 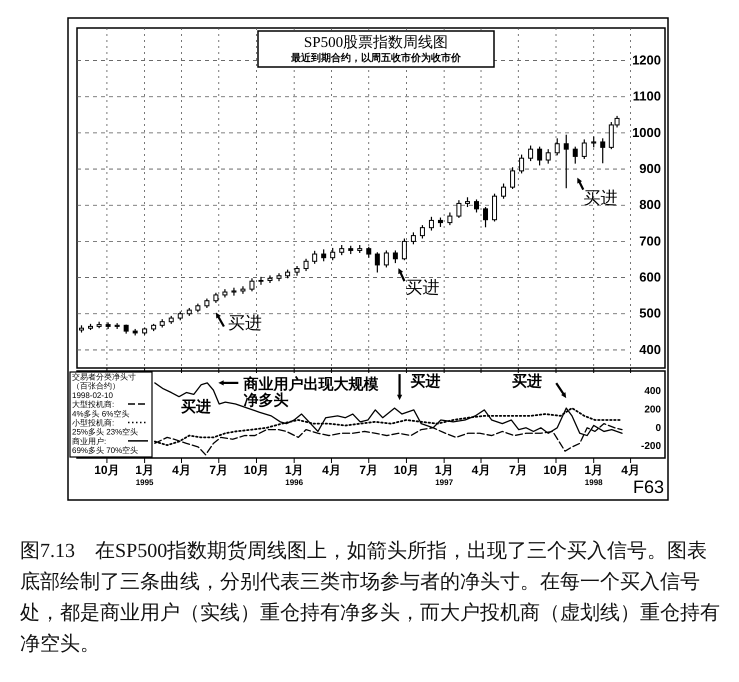 I want to click on y-tick-label: 1000, so click(x=646, y=132).